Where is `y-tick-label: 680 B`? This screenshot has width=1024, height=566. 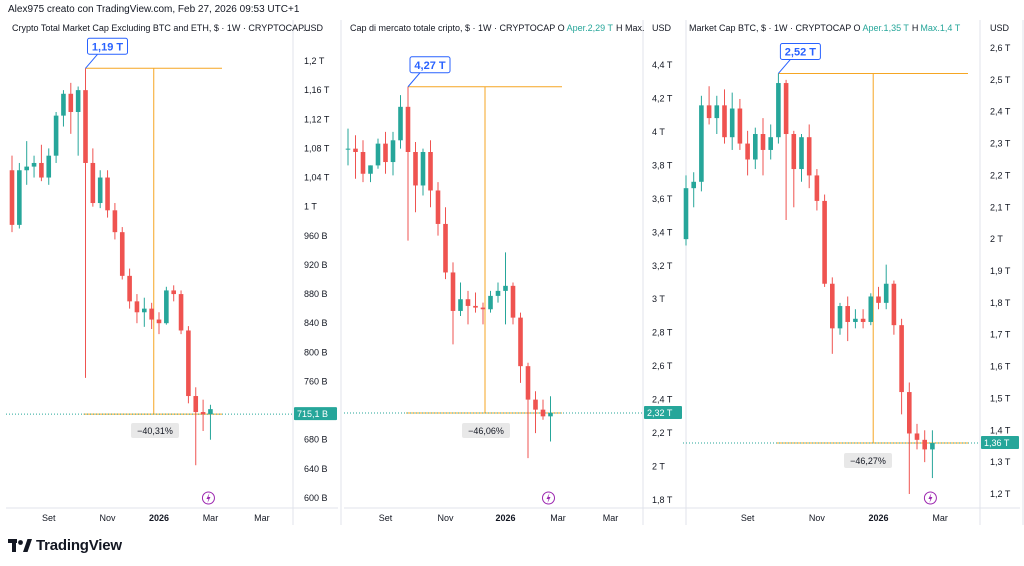
y-tick-label: 680 B is located at coordinates (316, 440).